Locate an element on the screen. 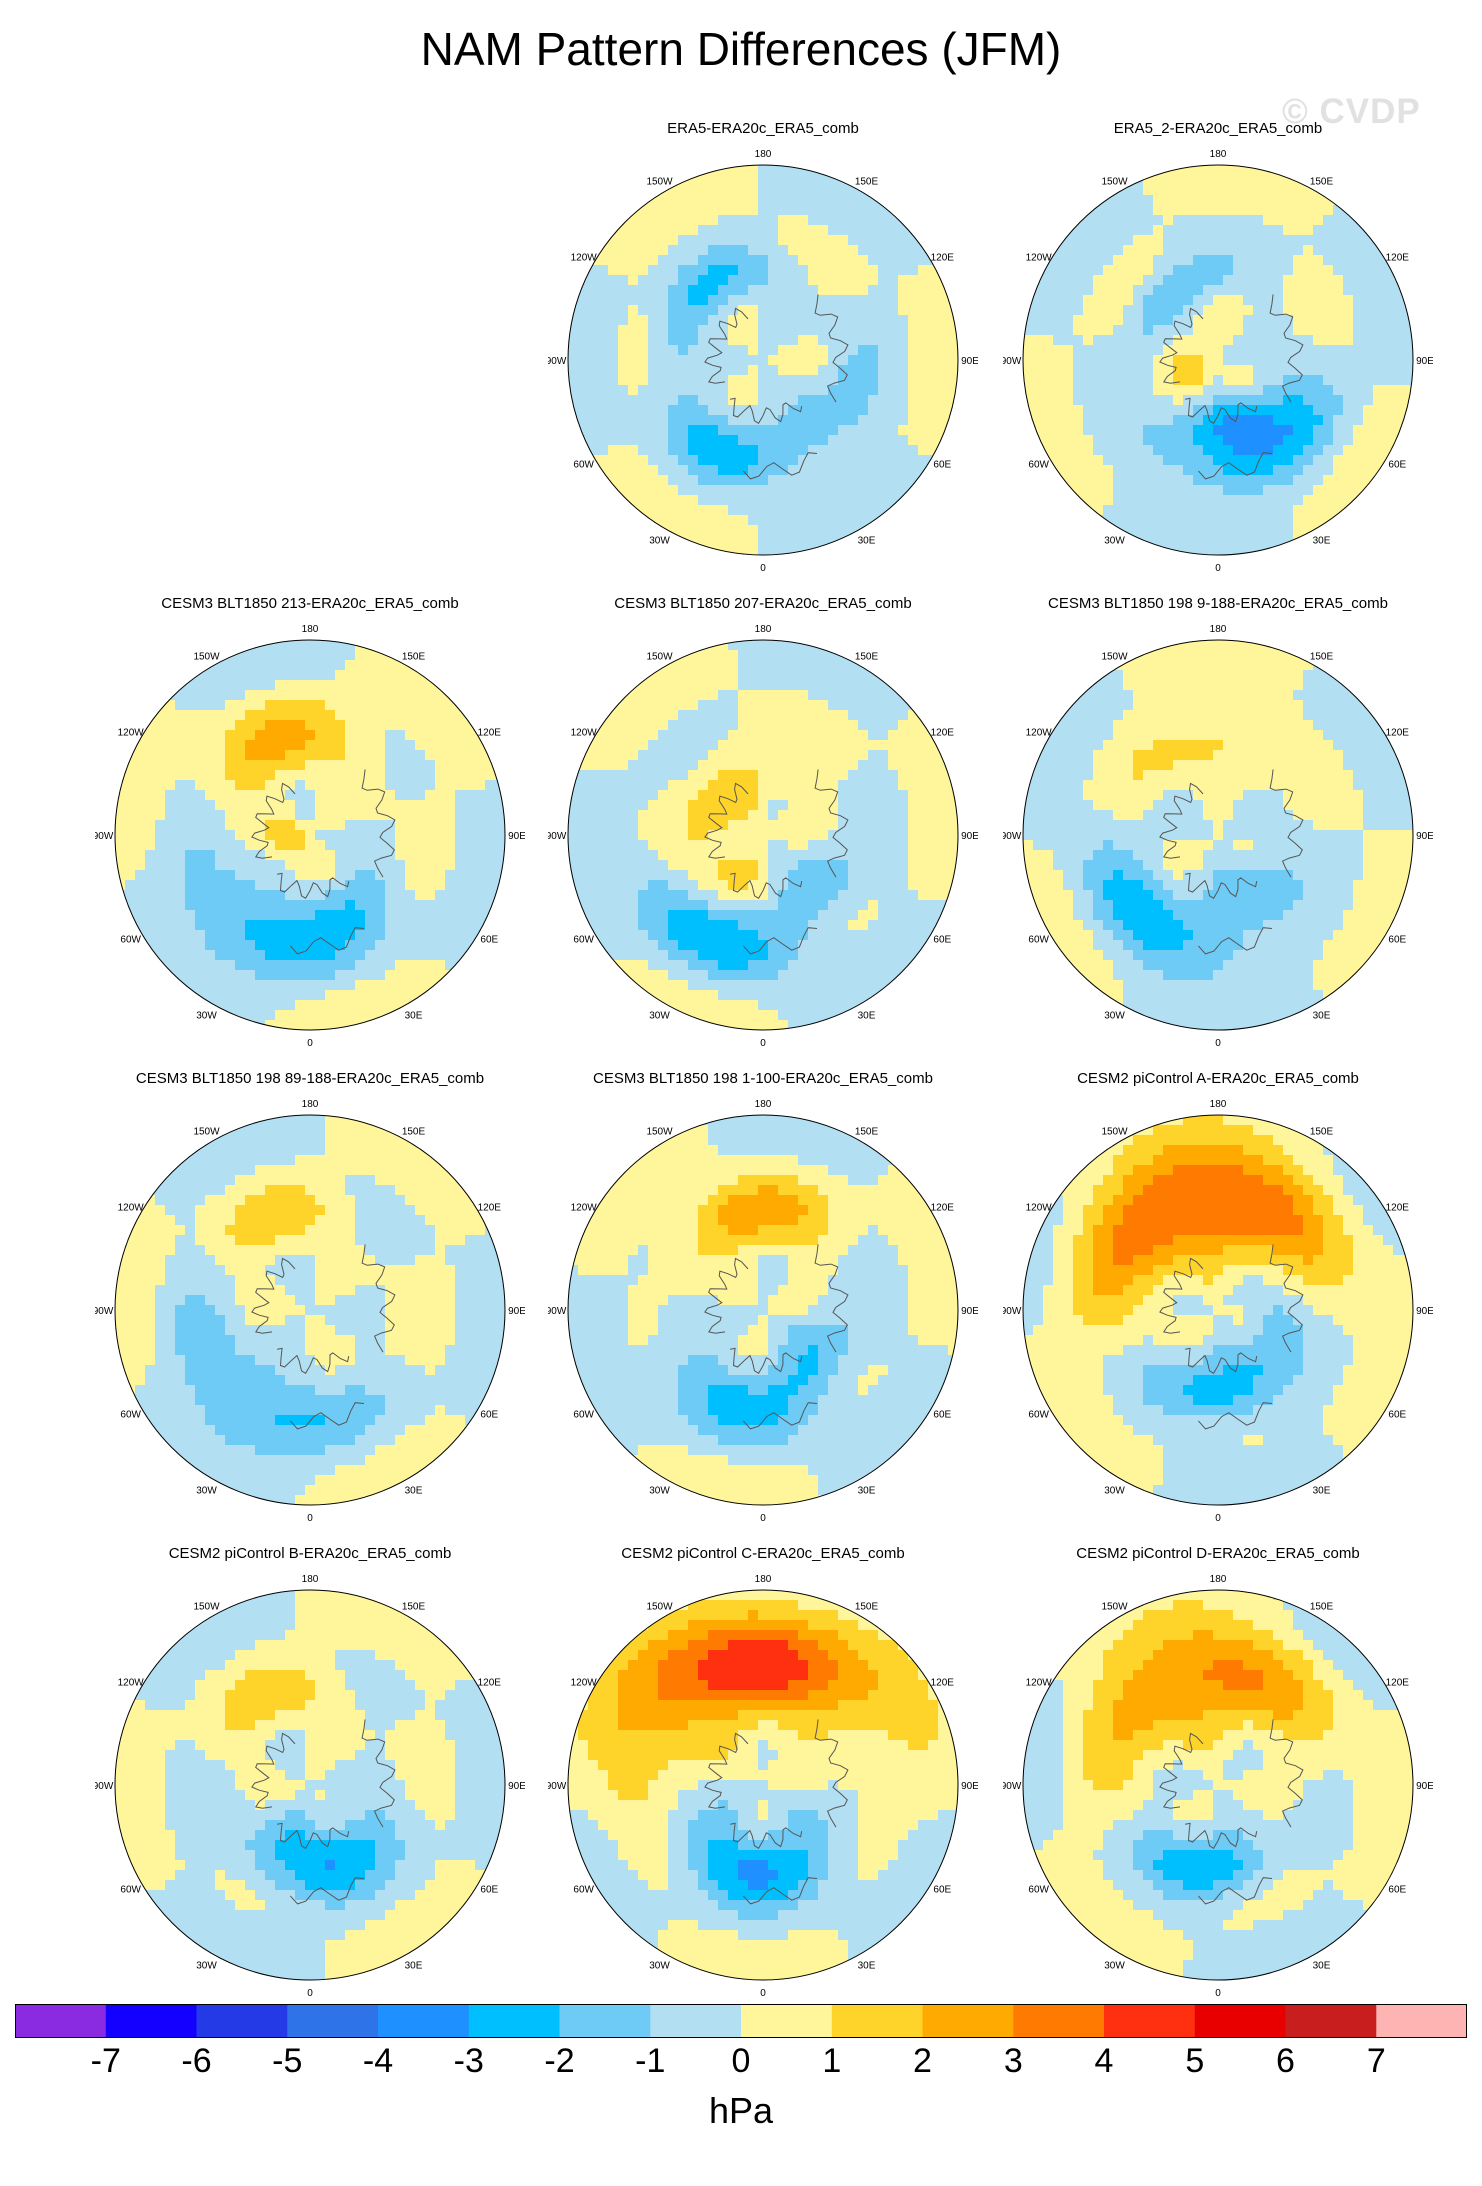  longitude-label: 30E is located at coordinates (867, 540).